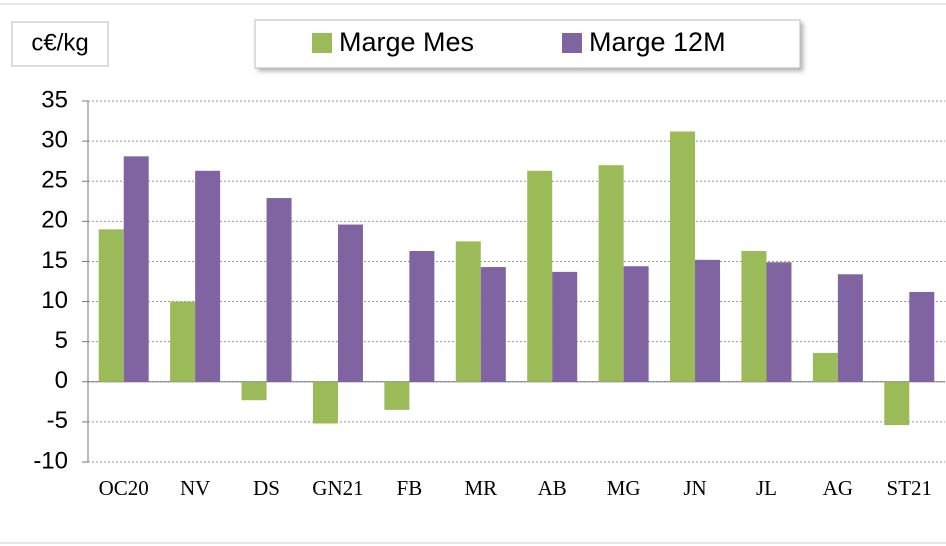 This screenshot has height=546, width=946. I want to click on unit-label: c€/kg, so click(59, 42).